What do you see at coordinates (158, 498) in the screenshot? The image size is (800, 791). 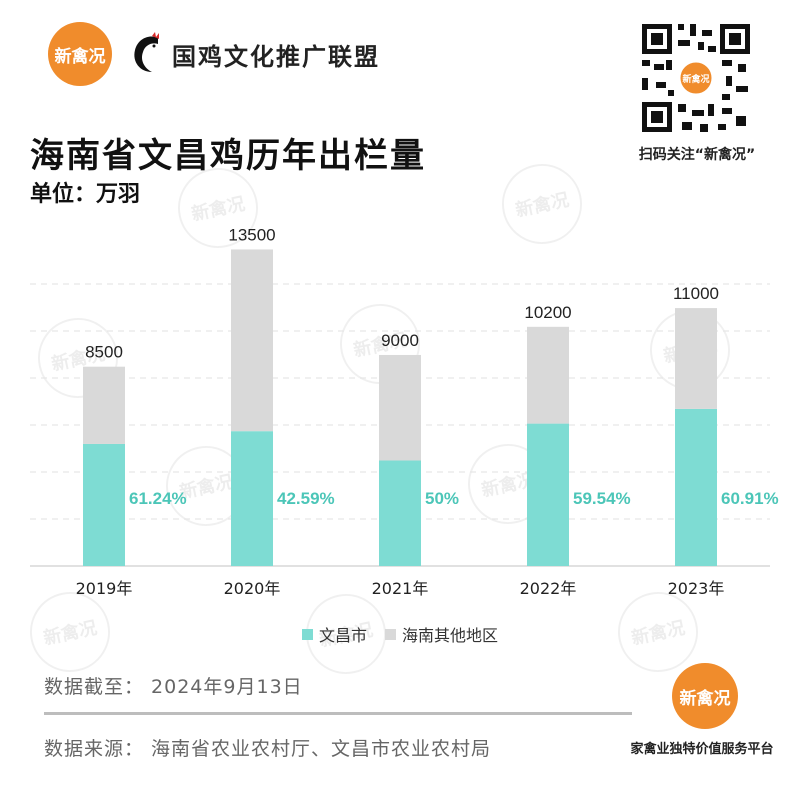 I see `share-label-0: 61.24%` at bounding box center [158, 498].